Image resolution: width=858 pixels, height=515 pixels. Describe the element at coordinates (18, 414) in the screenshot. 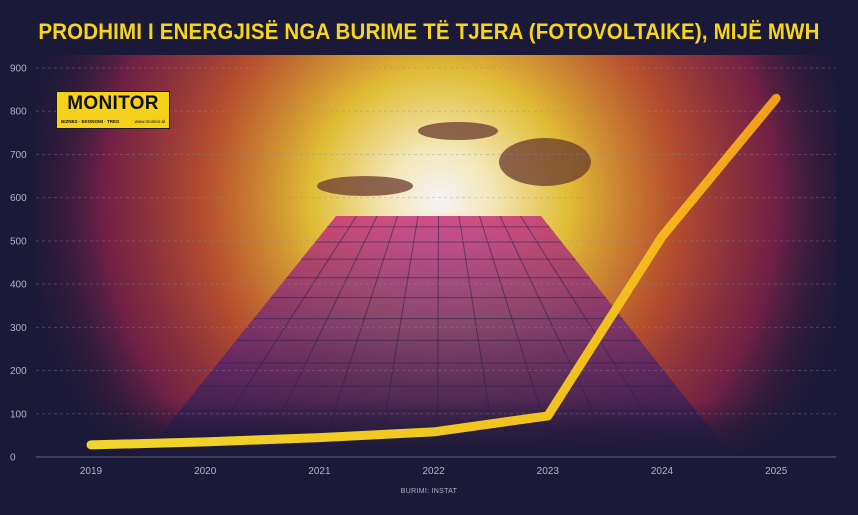

I see `y-tick-label: 100` at that location.